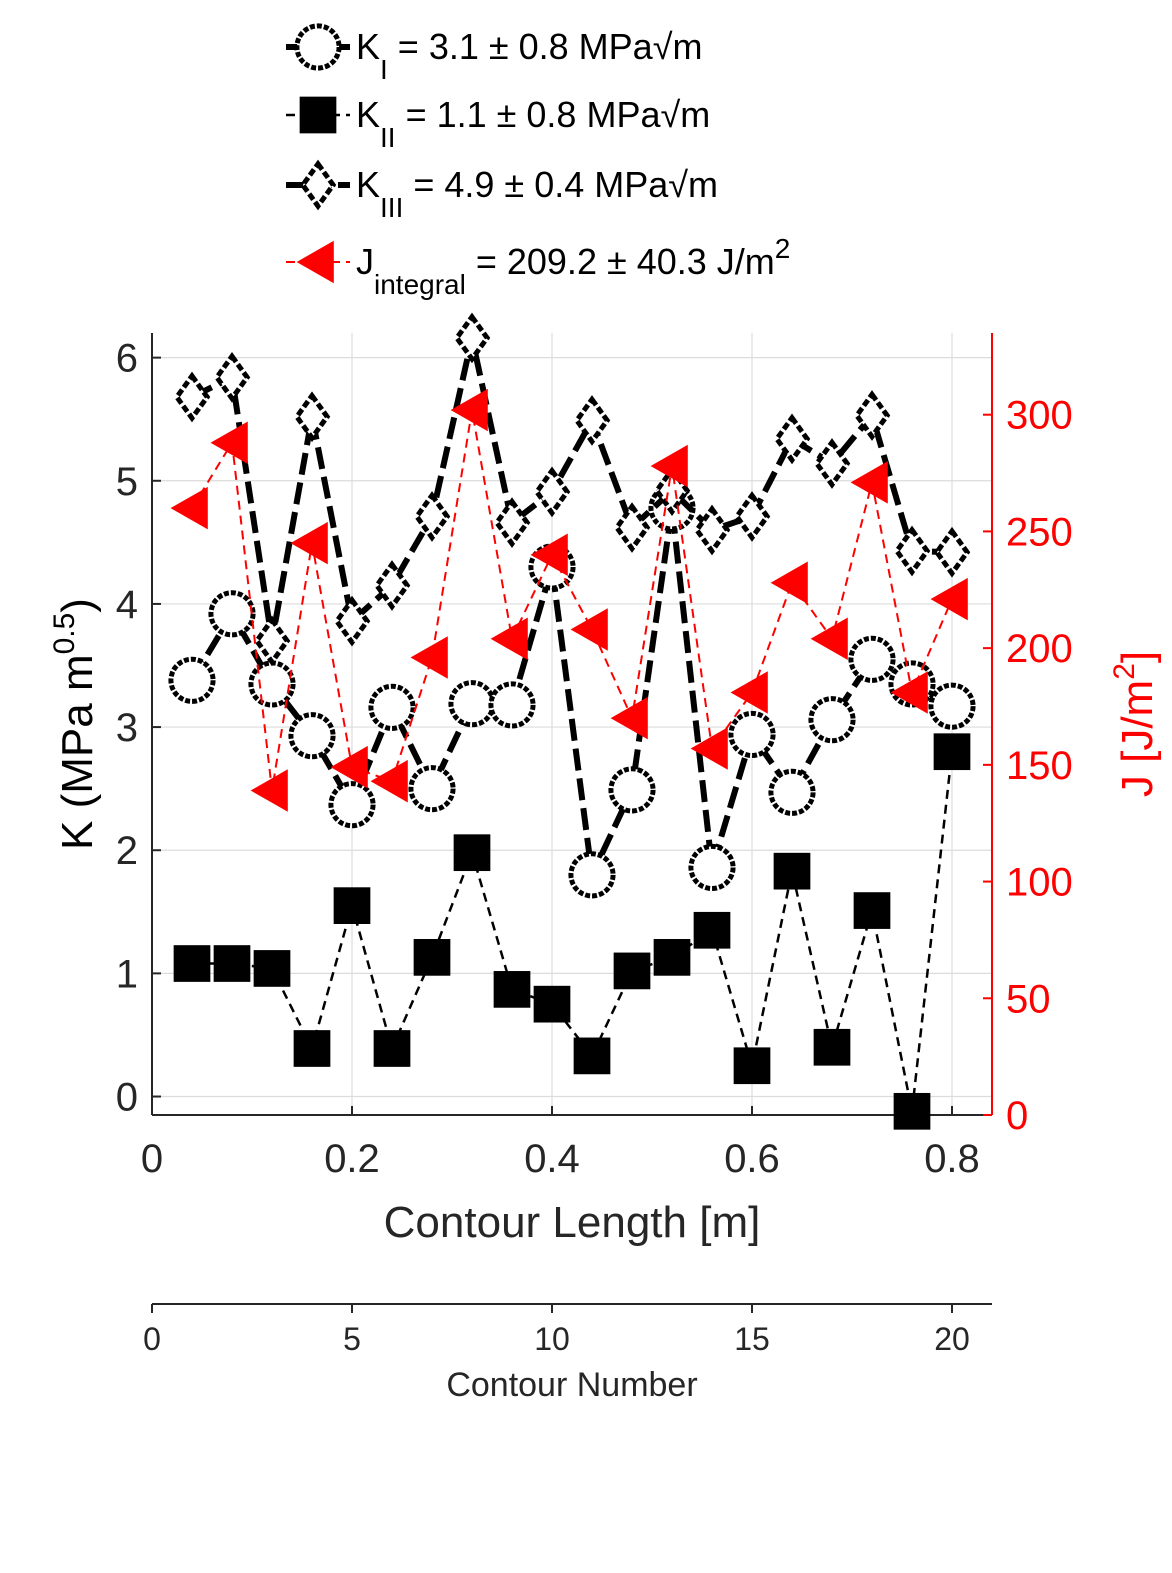 This screenshot has height=1573, width=1172. I want to click on series-line-KIII, so click(571, 489).